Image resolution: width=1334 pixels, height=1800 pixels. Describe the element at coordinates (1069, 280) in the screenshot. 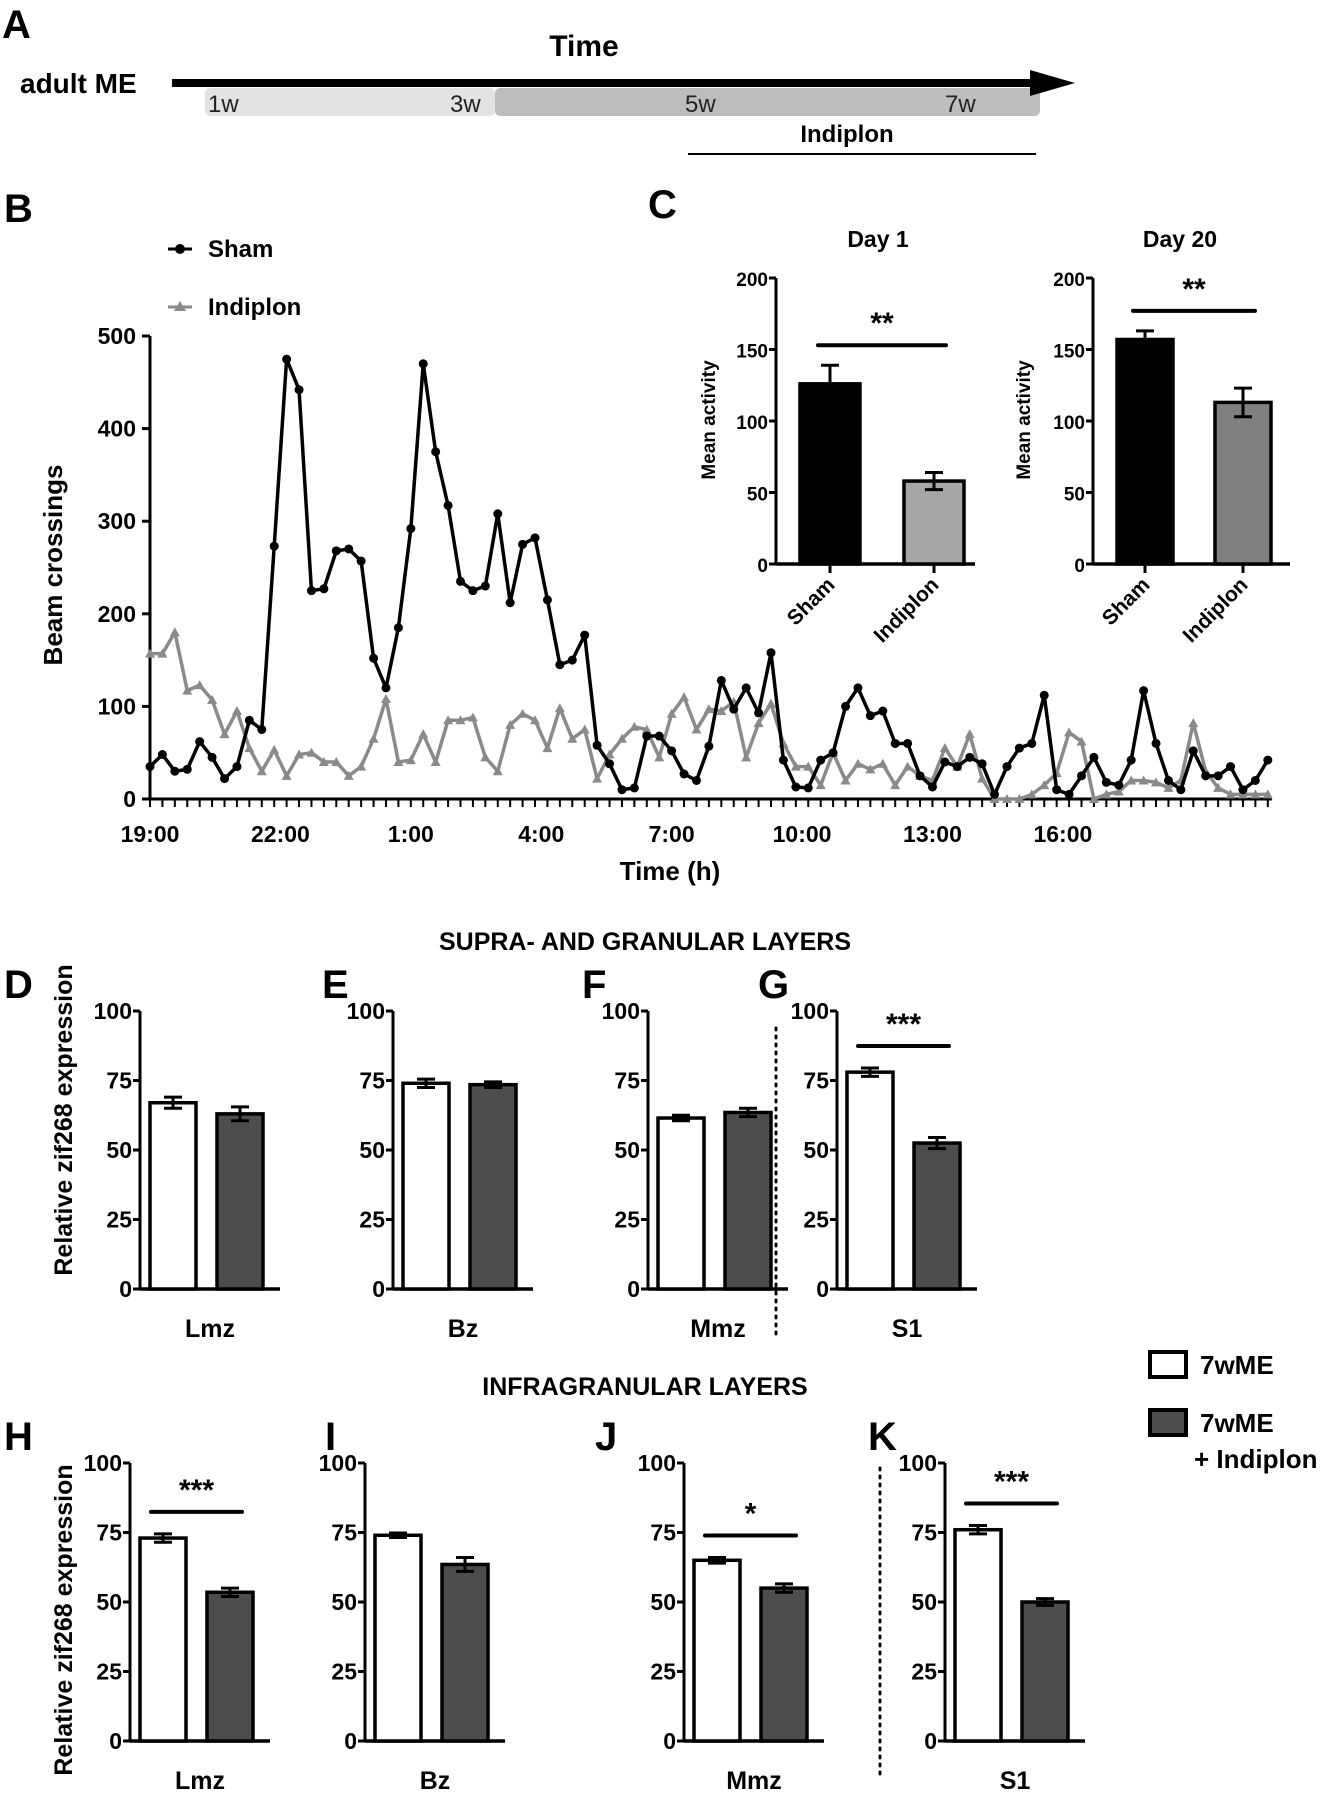

I see `ytick-label: 200` at that location.